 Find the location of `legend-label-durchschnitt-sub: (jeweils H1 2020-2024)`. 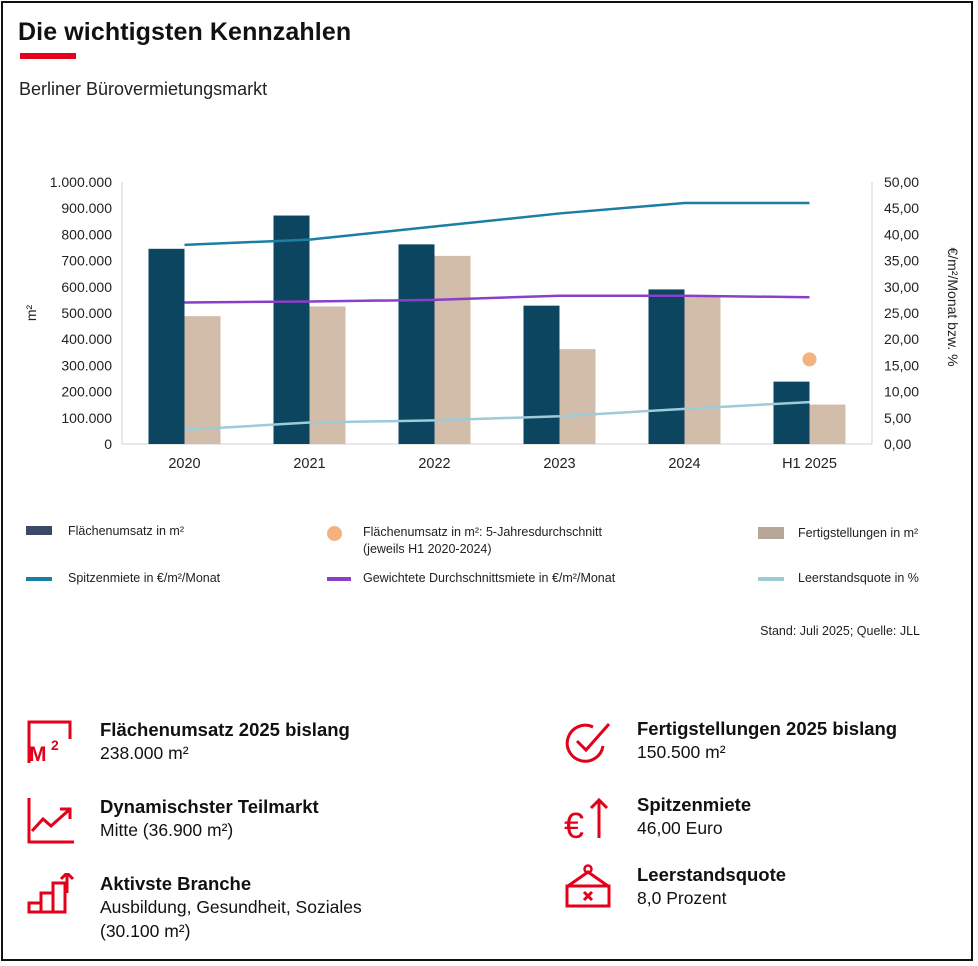

legend-label-durchschnitt-sub: (jeweils H1 2020-2024) is located at coordinates (427, 549).